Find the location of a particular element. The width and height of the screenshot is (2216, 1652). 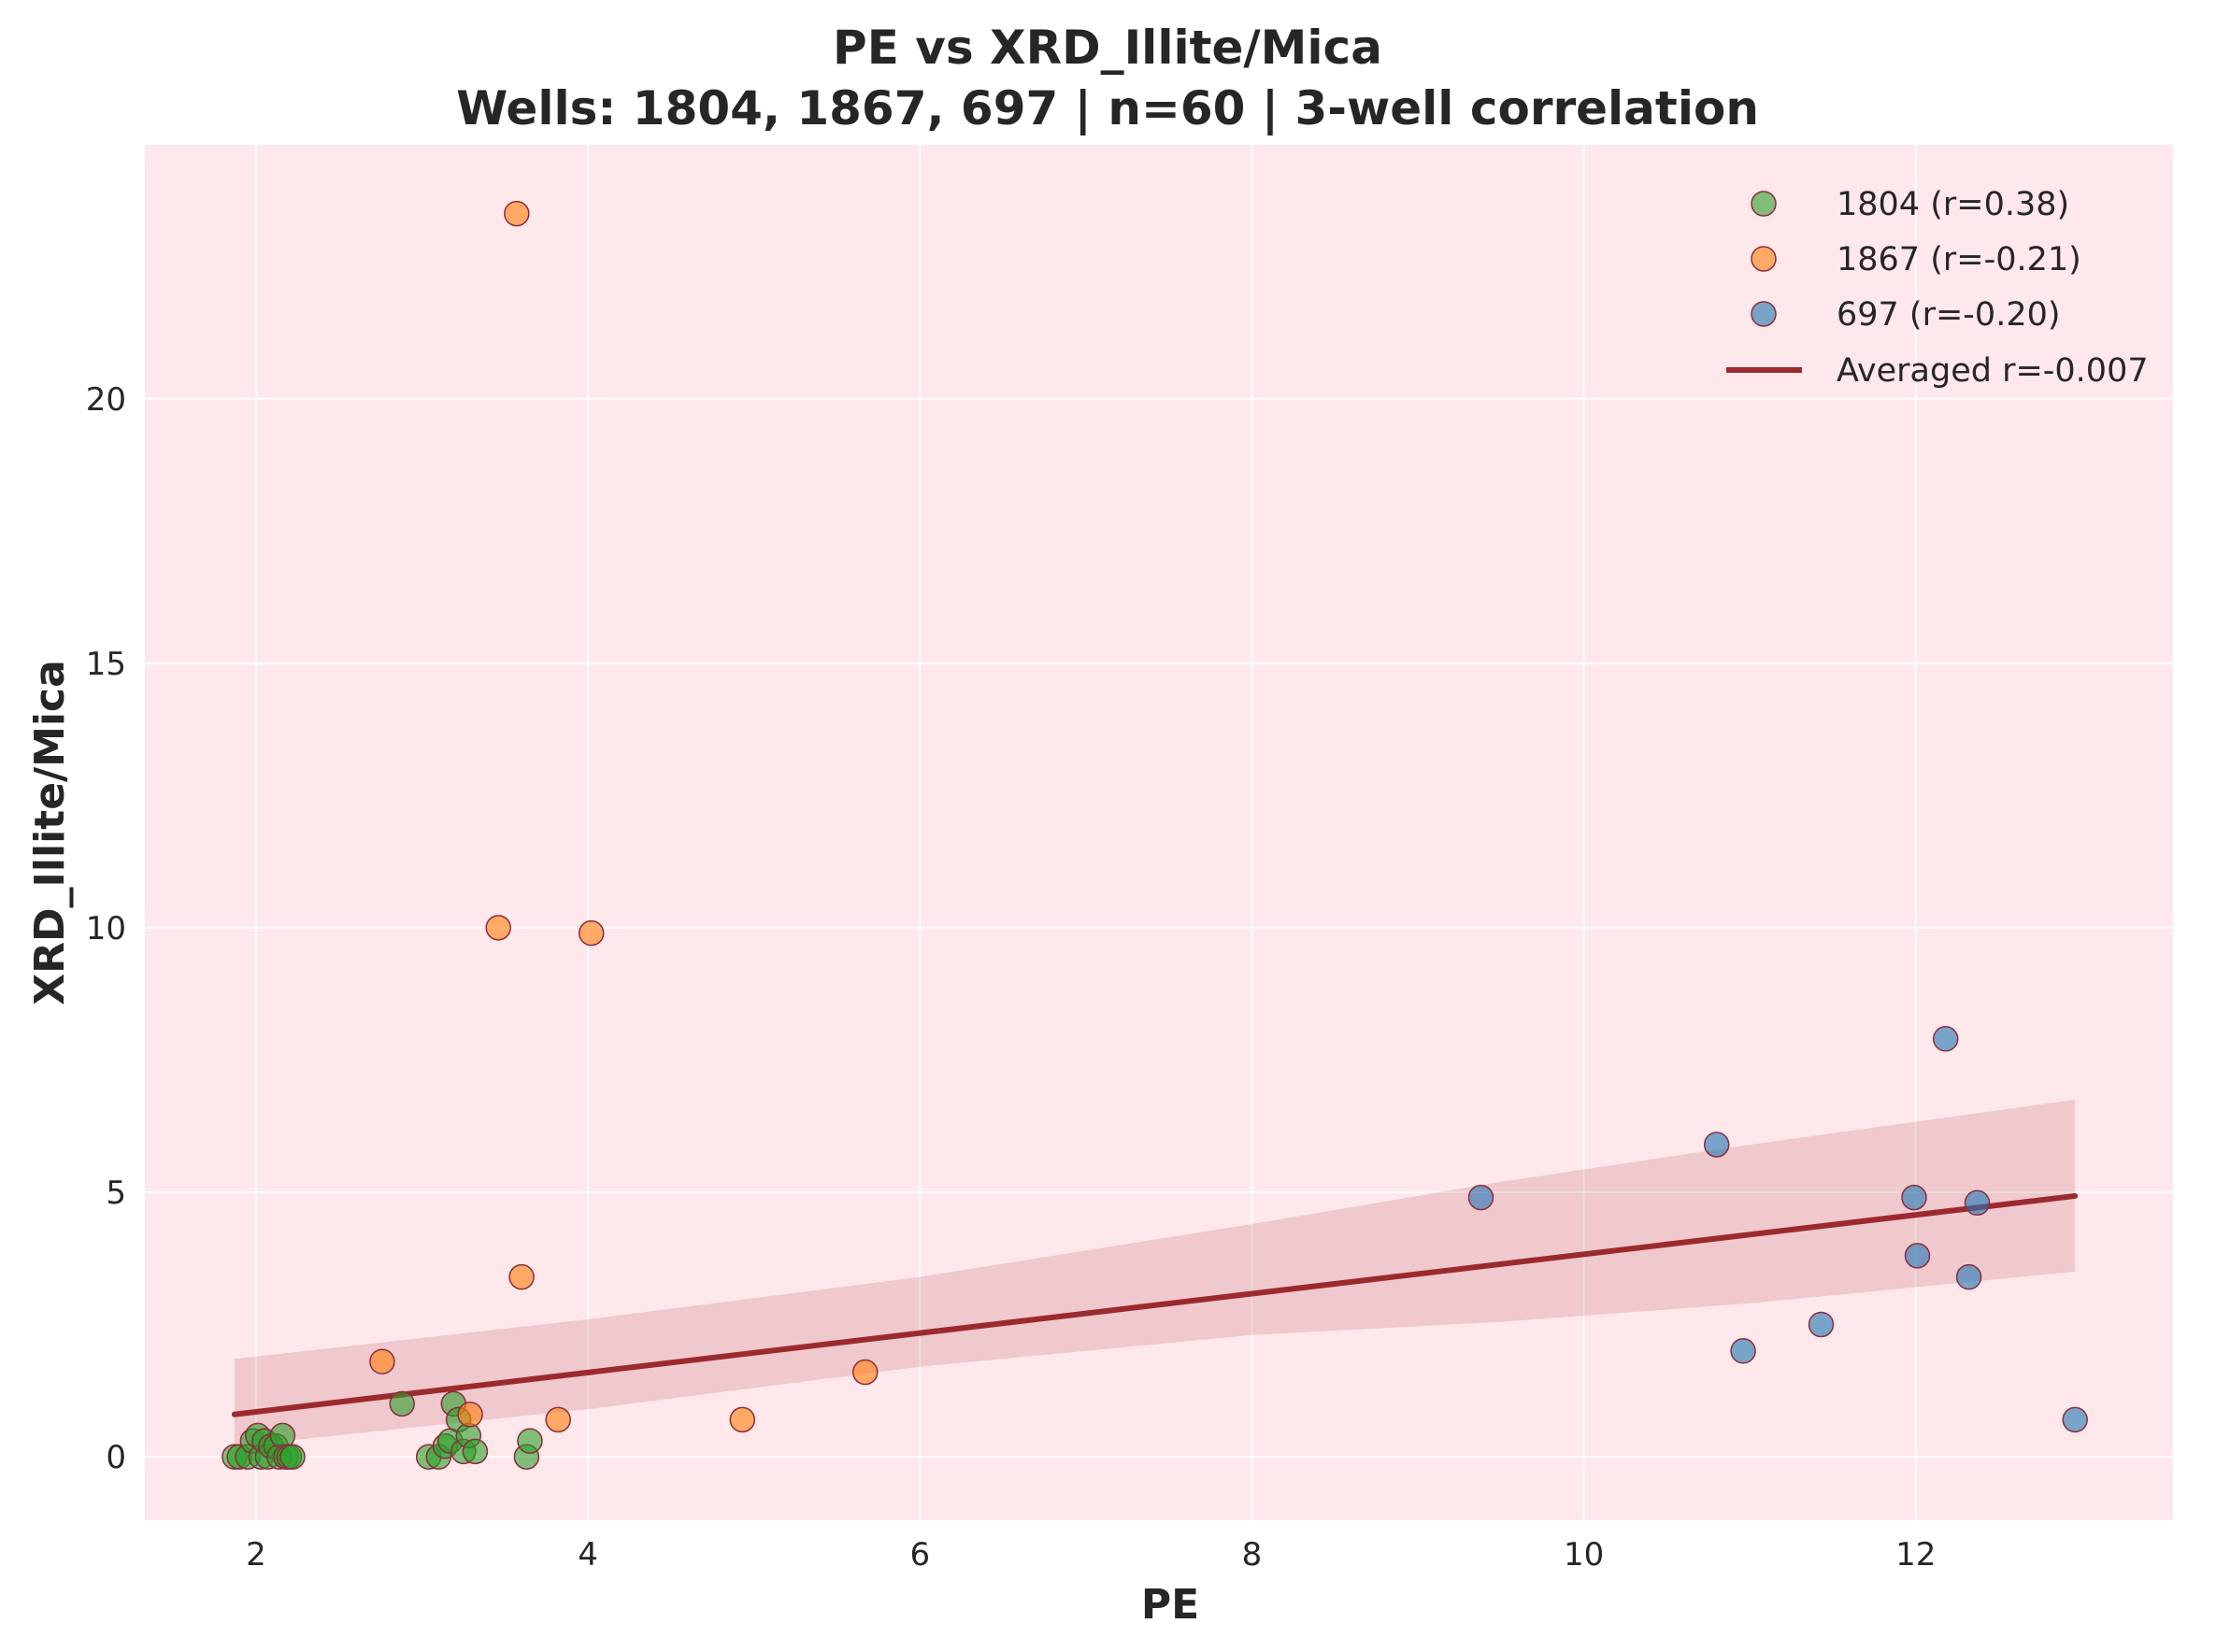

y-tick-label: 0 is located at coordinates (116, 1457).